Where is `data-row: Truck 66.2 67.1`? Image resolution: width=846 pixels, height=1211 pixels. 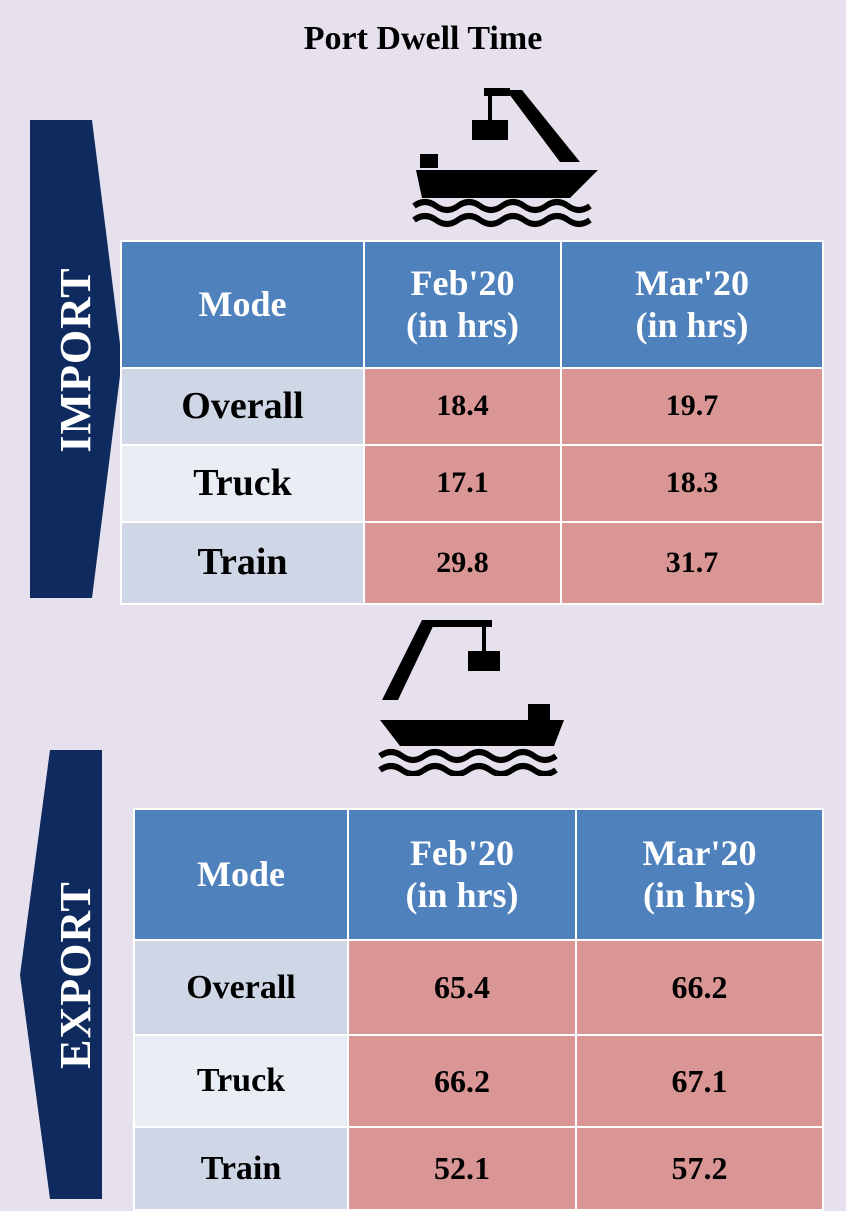 data-row: Truck 66.2 67.1 is located at coordinates (478, 1081).